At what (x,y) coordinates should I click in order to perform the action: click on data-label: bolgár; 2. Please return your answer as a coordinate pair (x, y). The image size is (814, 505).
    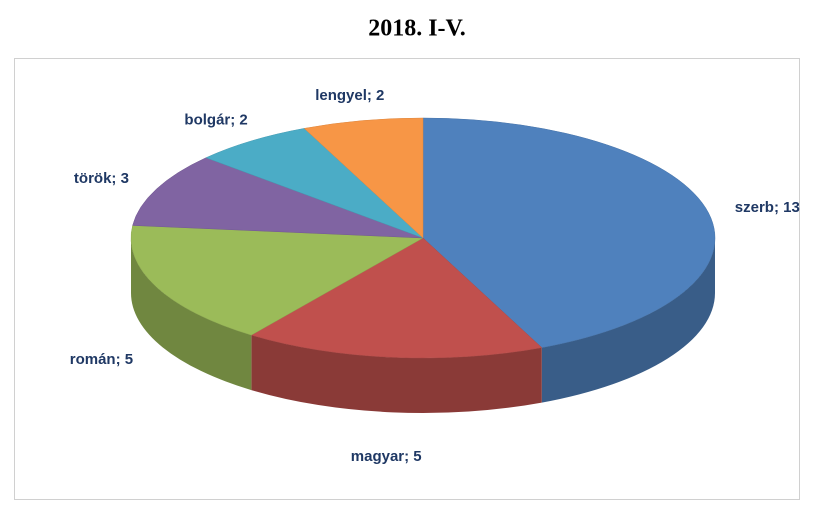
    Looking at the image, I should click on (215, 120).